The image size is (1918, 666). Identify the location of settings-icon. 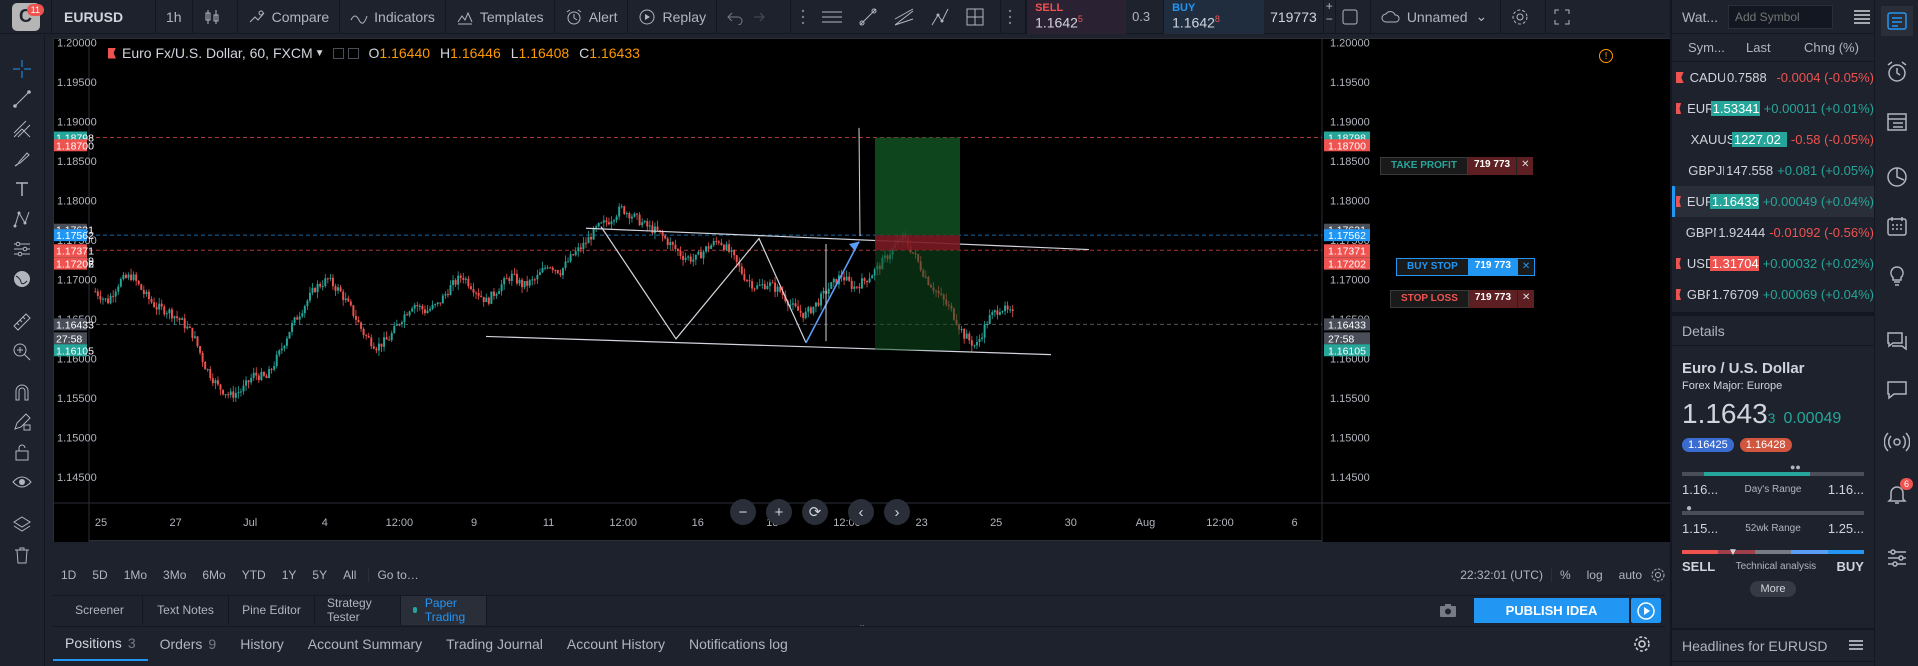
(338, 53).